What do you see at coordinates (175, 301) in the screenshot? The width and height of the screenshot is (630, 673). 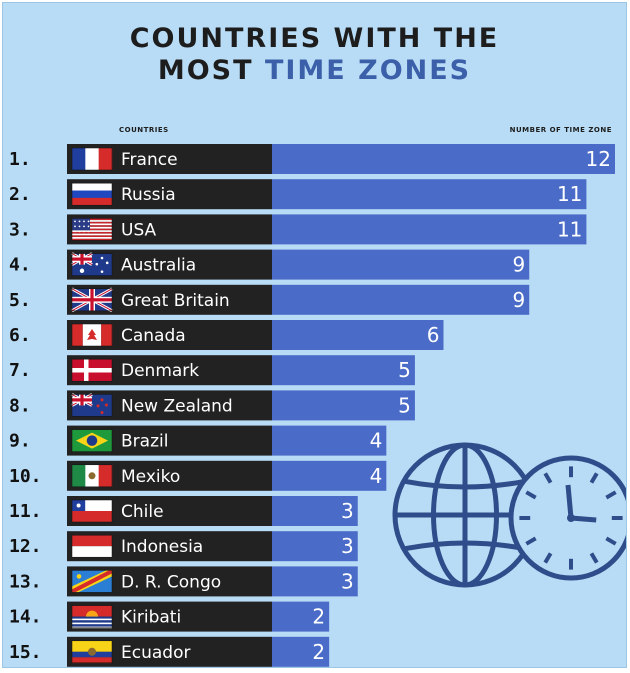 I see `country-label: Great Britain` at bounding box center [175, 301].